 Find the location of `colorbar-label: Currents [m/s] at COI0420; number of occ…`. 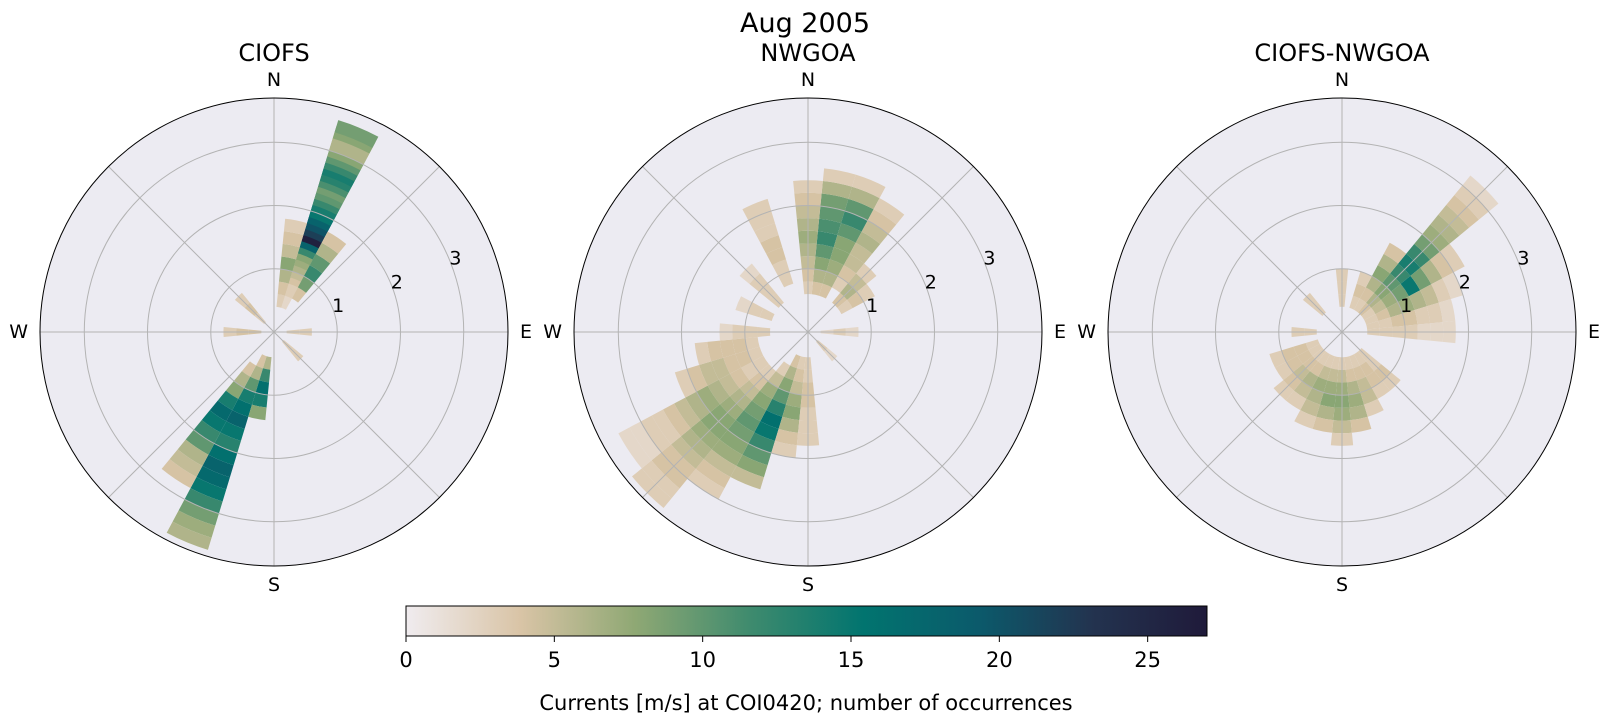

colorbar-label: Currents [m/s] at COI0420; number of occ… is located at coordinates (805, 703).